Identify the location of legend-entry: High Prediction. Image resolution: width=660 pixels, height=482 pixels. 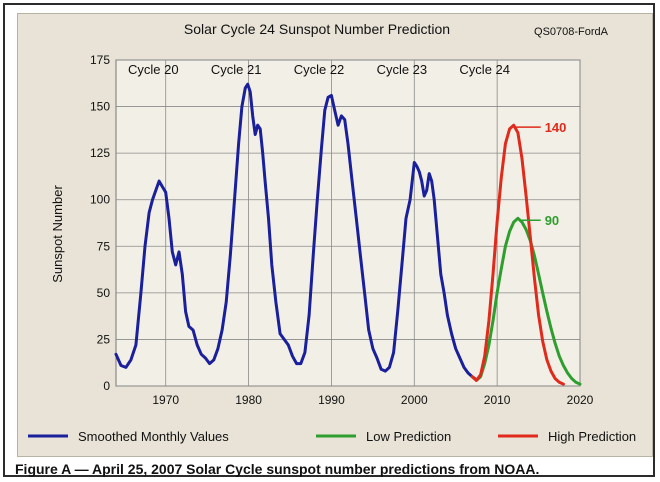
(592, 436).